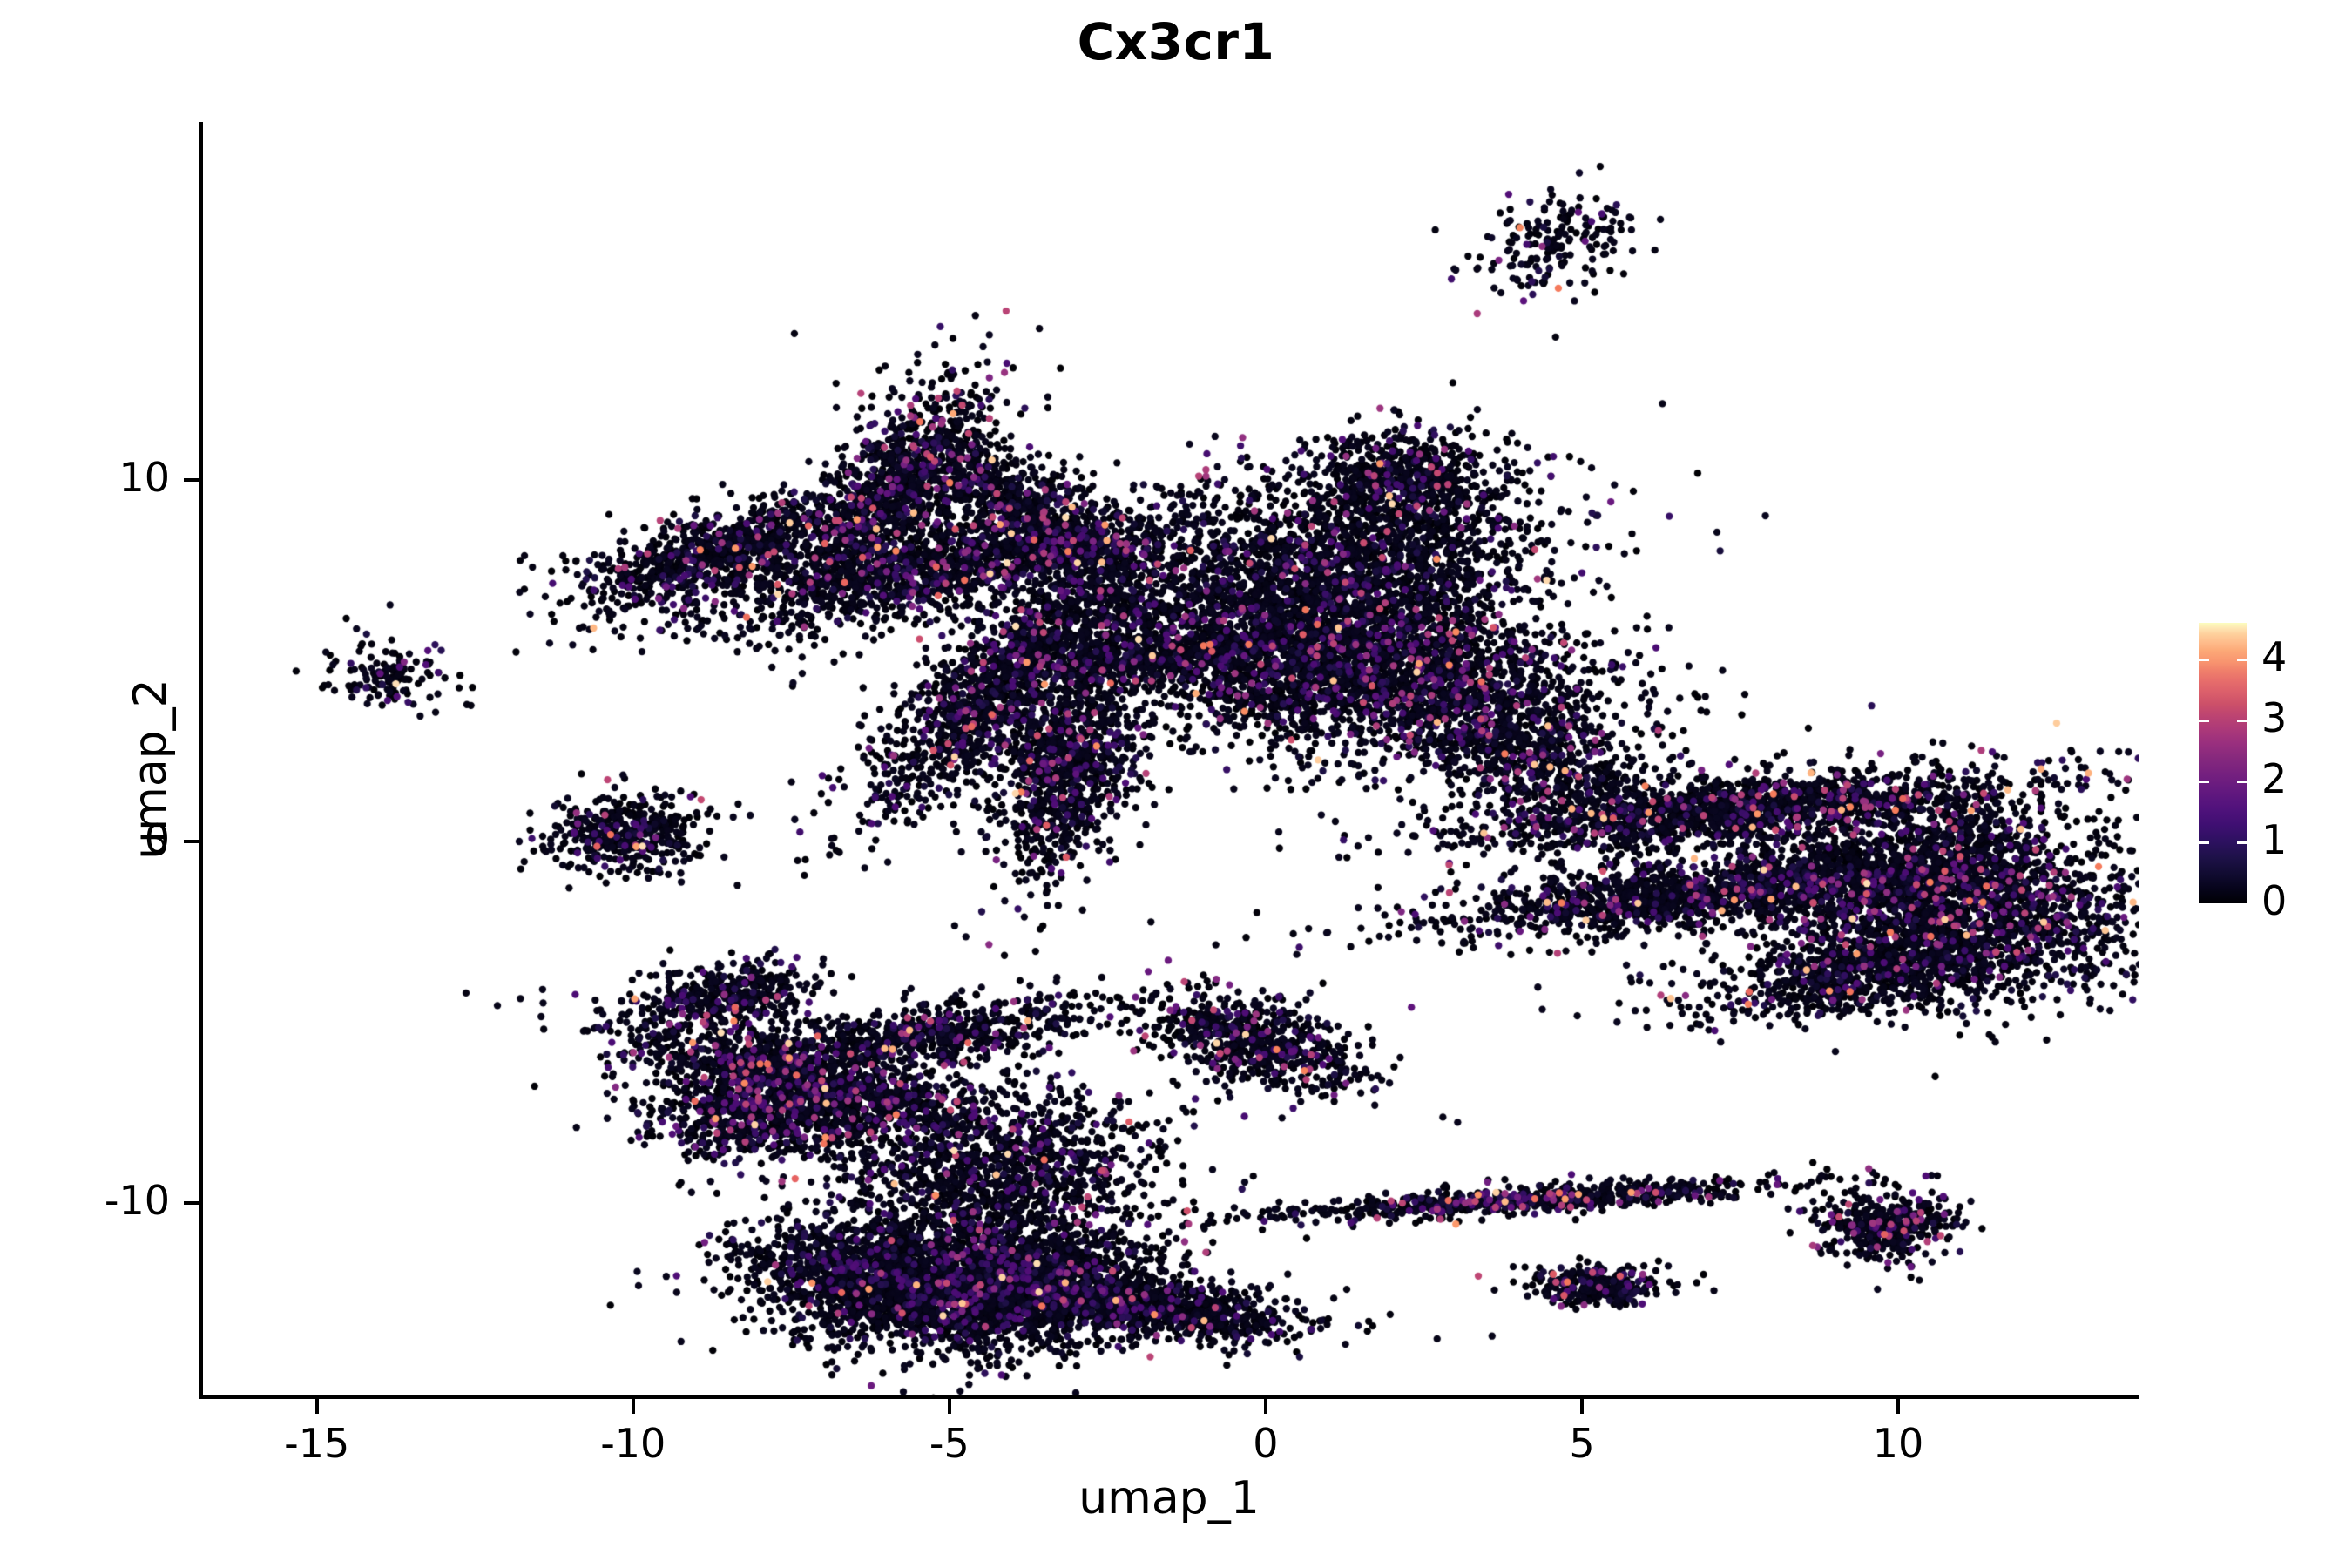 Image resolution: width=2352 pixels, height=1568 pixels. I want to click on y-tick-label: -10, so click(137, 1201).